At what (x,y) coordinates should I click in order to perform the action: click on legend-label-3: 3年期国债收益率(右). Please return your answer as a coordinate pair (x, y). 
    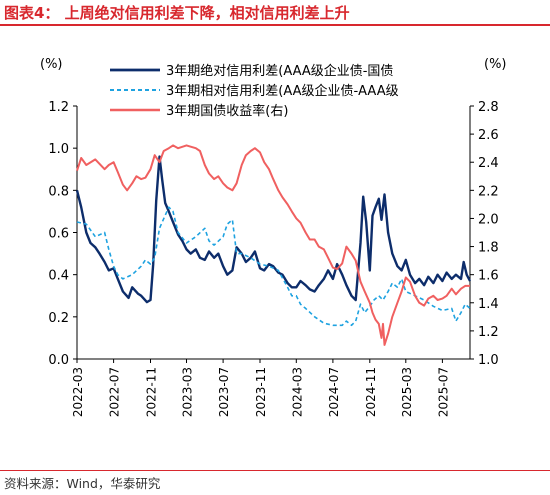
    Looking at the image, I should click on (227, 111).